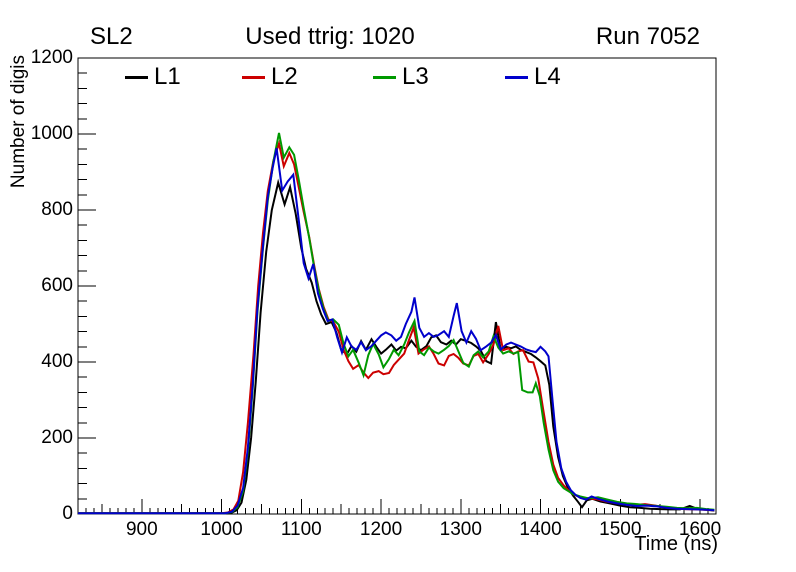  Describe the element at coordinates (221, 529) in the screenshot. I see `x-tick-label-1000: 1000` at that location.